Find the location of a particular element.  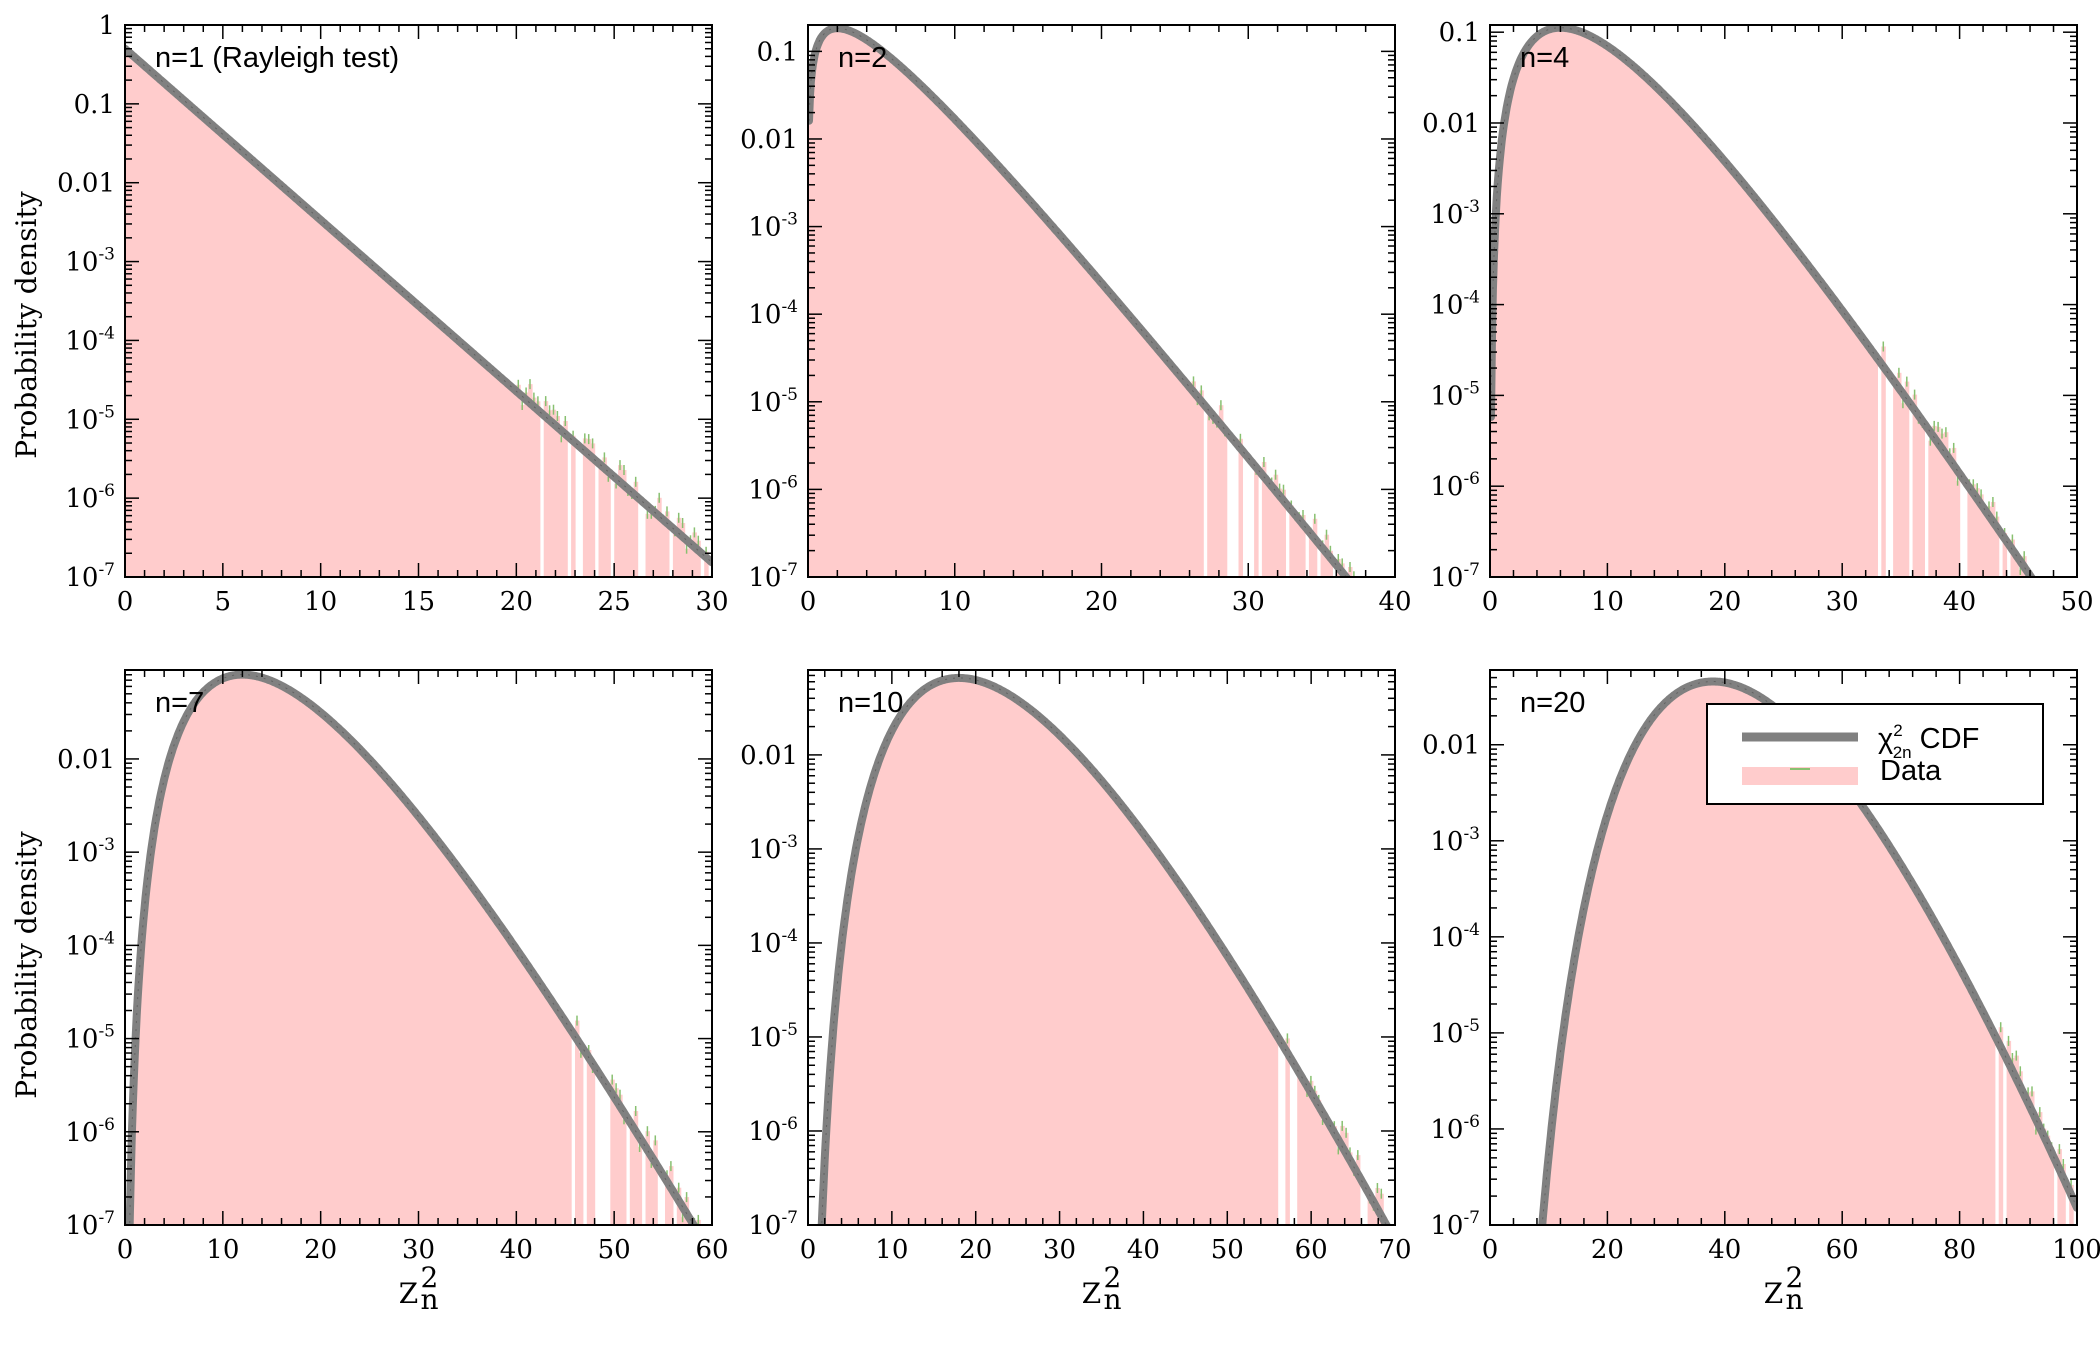

x-axis-title-sup: 2 is located at coordinates (1113, 1277).